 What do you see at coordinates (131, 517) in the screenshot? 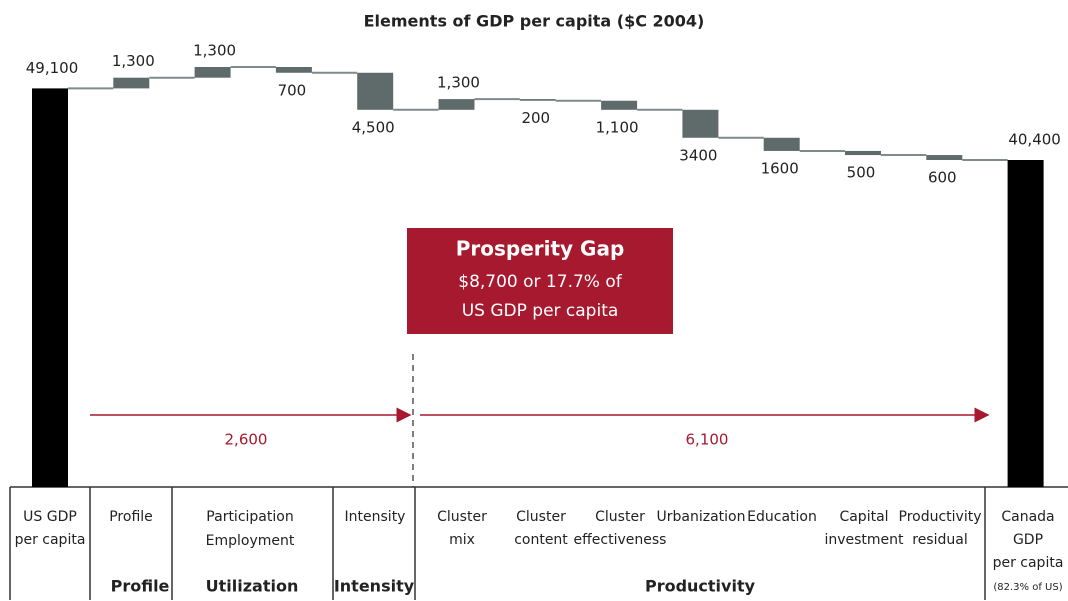
I see `x-tick-label: Profile` at bounding box center [131, 517].